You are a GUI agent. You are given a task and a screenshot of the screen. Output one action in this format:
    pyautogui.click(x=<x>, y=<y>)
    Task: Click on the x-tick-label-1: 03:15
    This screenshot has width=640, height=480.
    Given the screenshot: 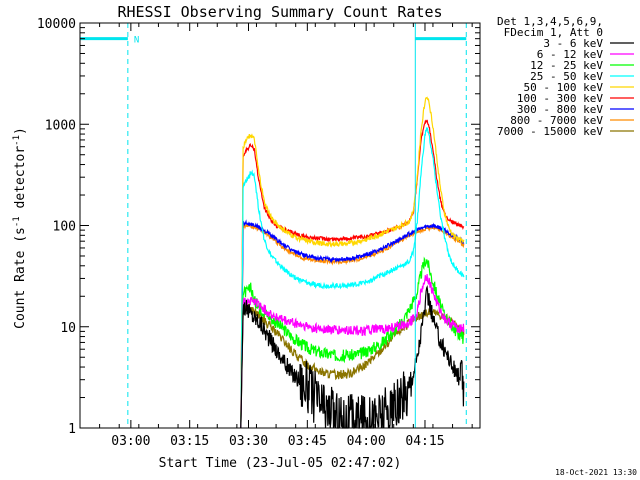 What is the action you would take?
    pyautogui.click(x=189, y=441)
    